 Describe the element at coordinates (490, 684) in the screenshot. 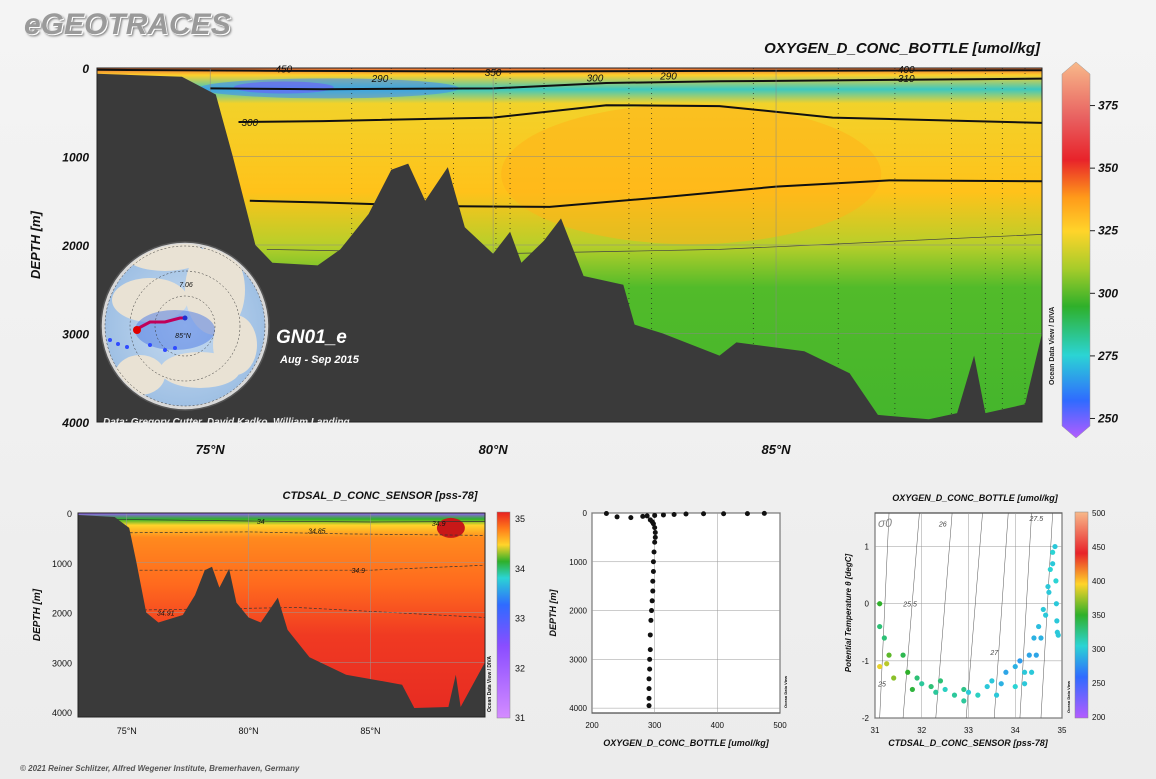

I see `salinity-side-label: Ocean Data View / DIVA` at that location.